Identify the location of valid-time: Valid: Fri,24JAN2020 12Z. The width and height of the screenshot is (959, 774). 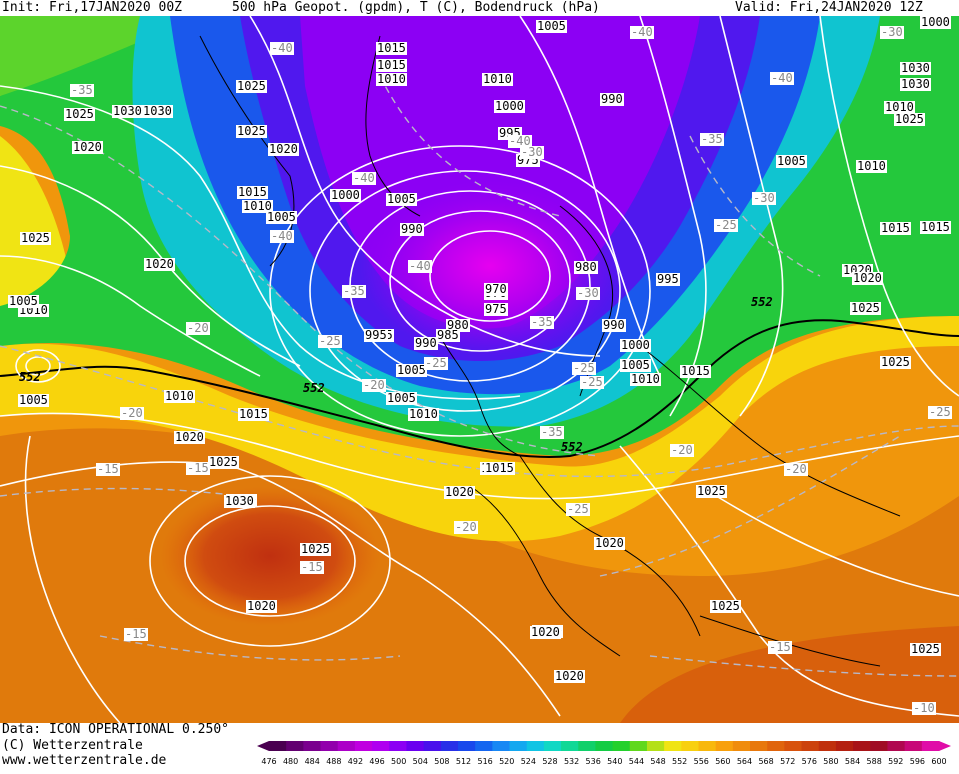
(829, 7).